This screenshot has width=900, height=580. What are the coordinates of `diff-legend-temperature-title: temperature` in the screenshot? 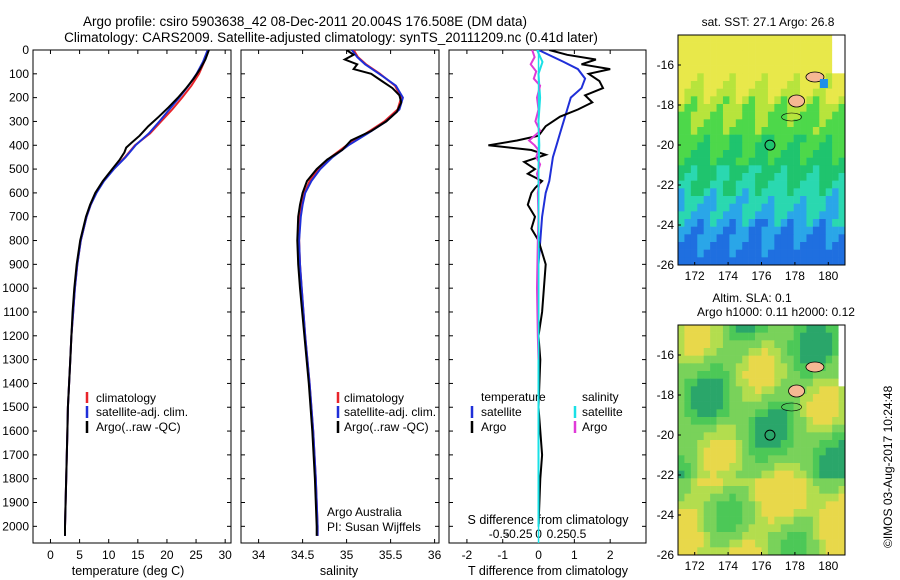 It's located at (513, 397).